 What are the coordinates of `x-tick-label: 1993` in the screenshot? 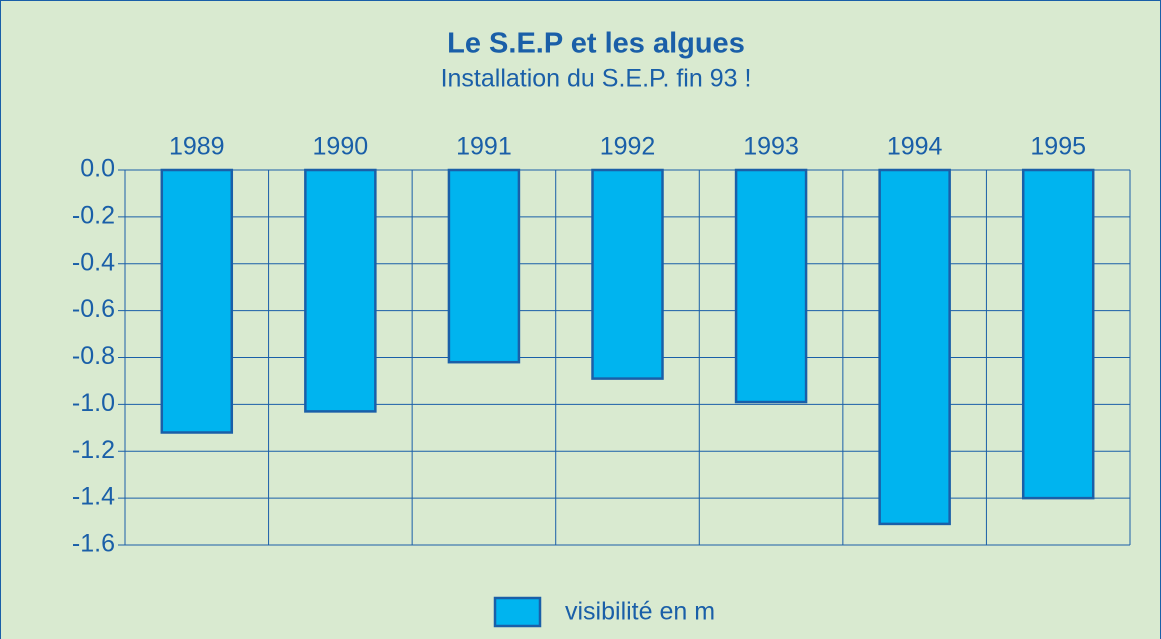 It's located at (771, 147).